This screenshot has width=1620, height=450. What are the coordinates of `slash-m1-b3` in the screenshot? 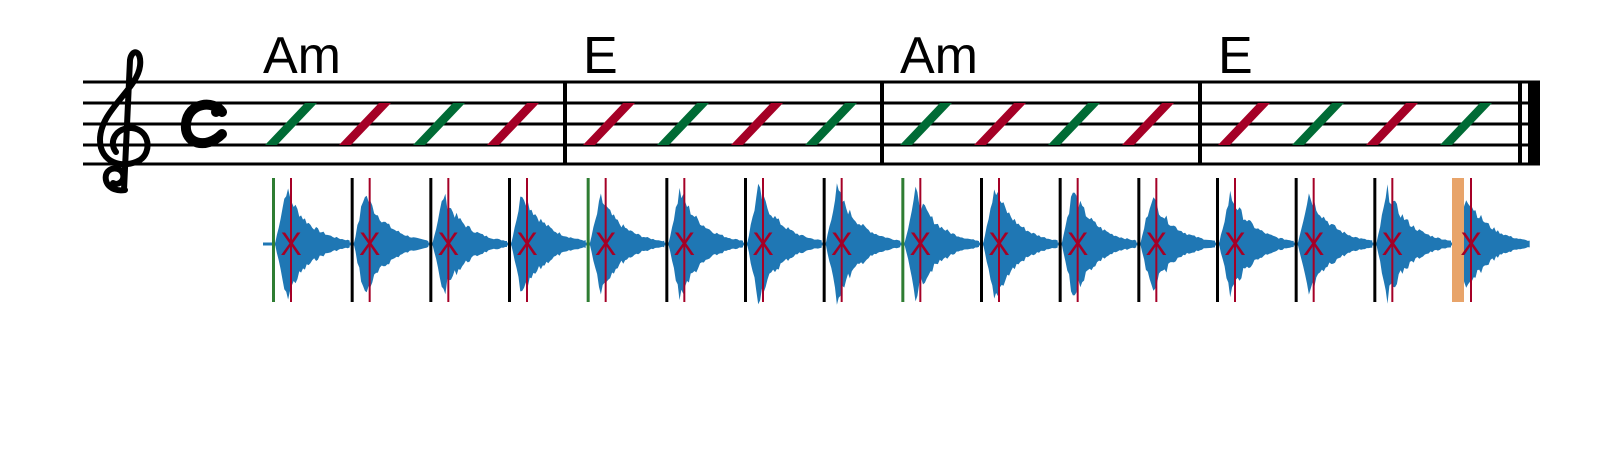 It's located at (439, 124).